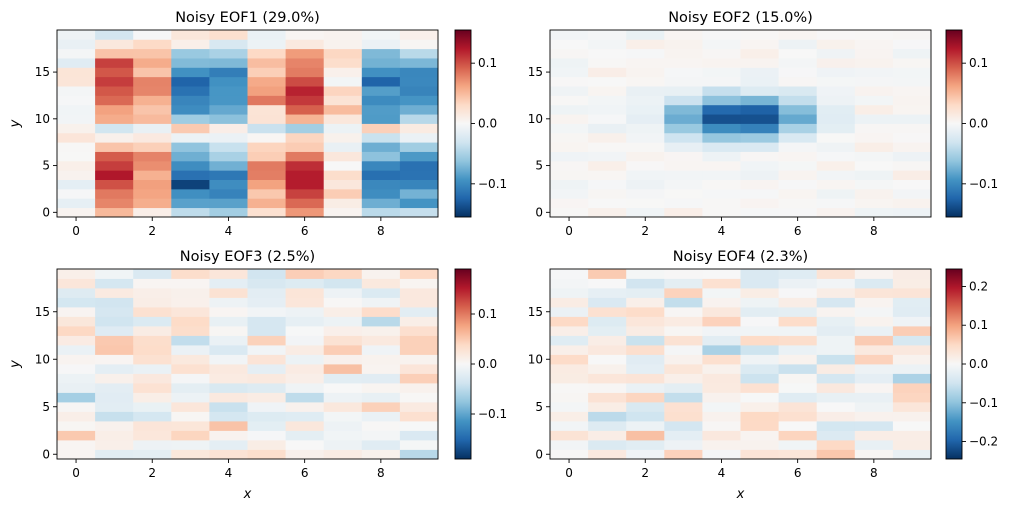  Describe the element at coordinates (978, 364) in the screenshot. I see `colorbar-tick-label: 0.0` at that location.